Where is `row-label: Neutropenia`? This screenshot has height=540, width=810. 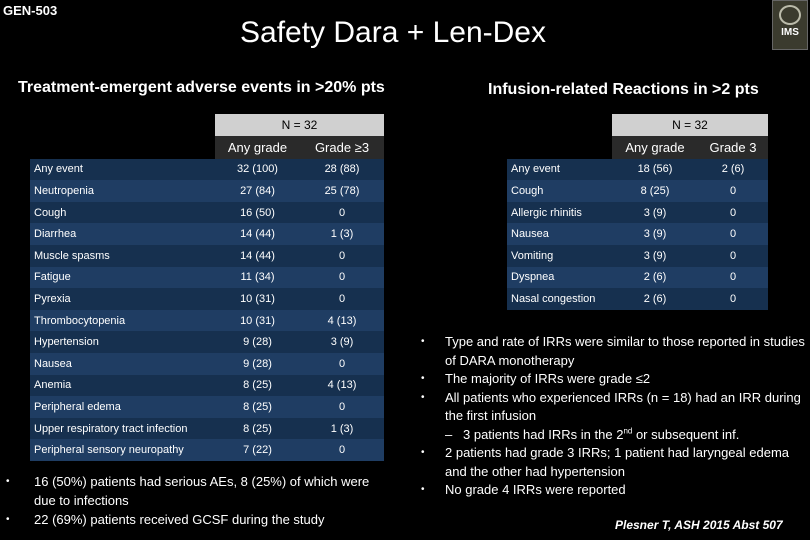 row-label: Neutropenia is located at coordinates (64, 190).